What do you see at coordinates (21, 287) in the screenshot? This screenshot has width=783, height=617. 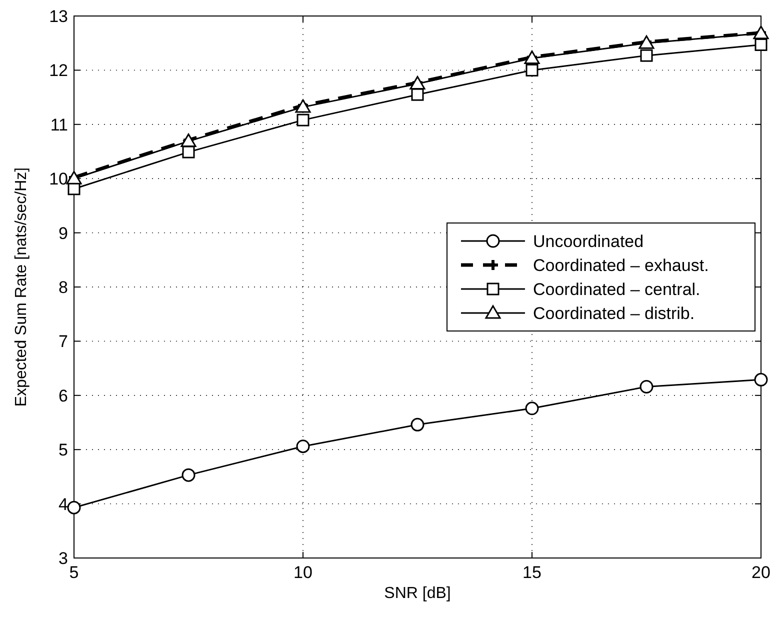 I see `y-axis-title: Expected Sum Rate [nats/sec/Hz]` at bounding box center [21, 287].